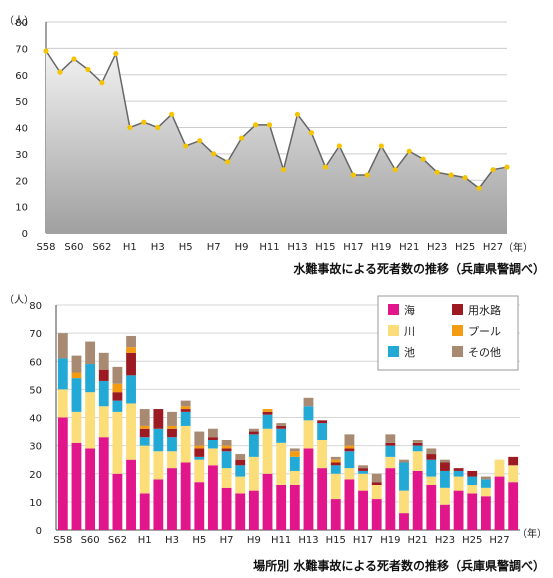 The width and height of the screenshot is (553, 578). What do you see at coordinates (532, 533) in the screenshot?
I see `bar-chart-xunit: （年）` at bounding box center [532, 533].